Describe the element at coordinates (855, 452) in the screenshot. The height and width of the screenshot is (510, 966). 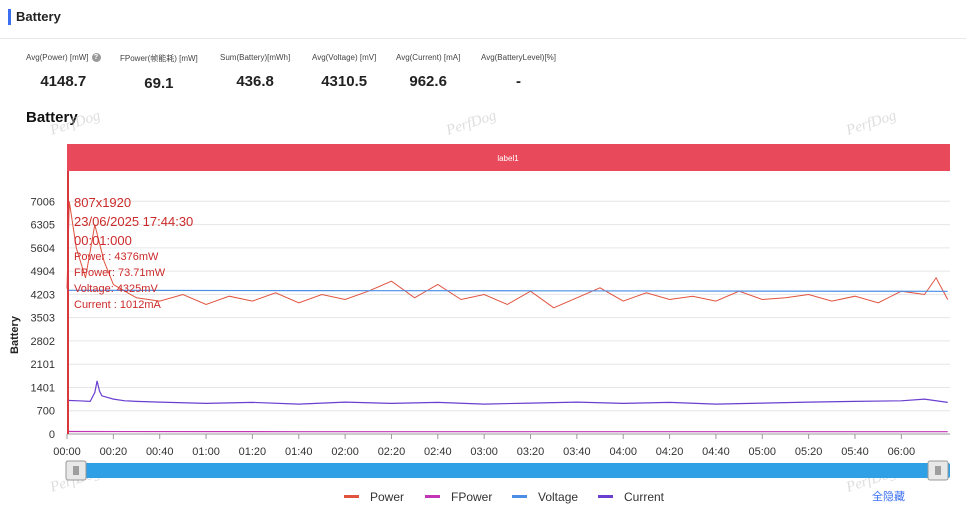
I see `x-tick-label: 05:40` at that location.